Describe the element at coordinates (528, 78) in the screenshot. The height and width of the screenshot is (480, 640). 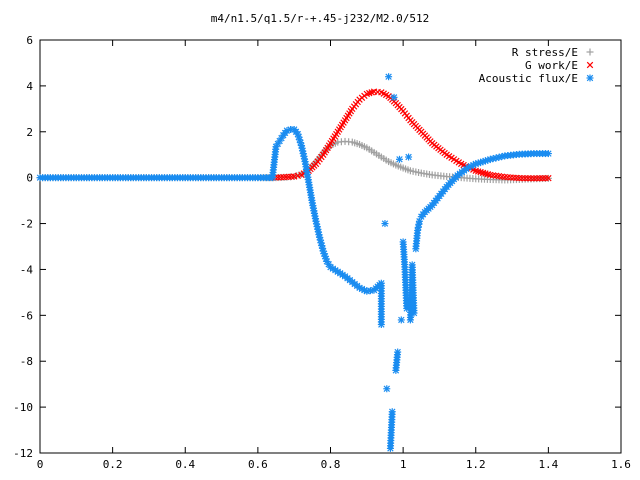
I see `legend-label: Acoustic flux/E` at that location.